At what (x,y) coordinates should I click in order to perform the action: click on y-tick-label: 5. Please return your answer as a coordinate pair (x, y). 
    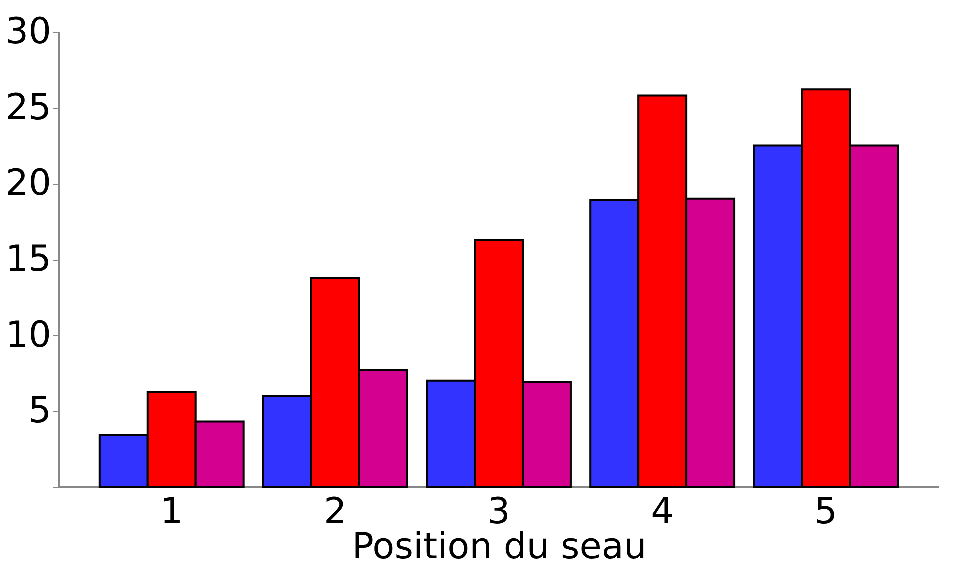
    Looking at the image, I should click on (40, 411).